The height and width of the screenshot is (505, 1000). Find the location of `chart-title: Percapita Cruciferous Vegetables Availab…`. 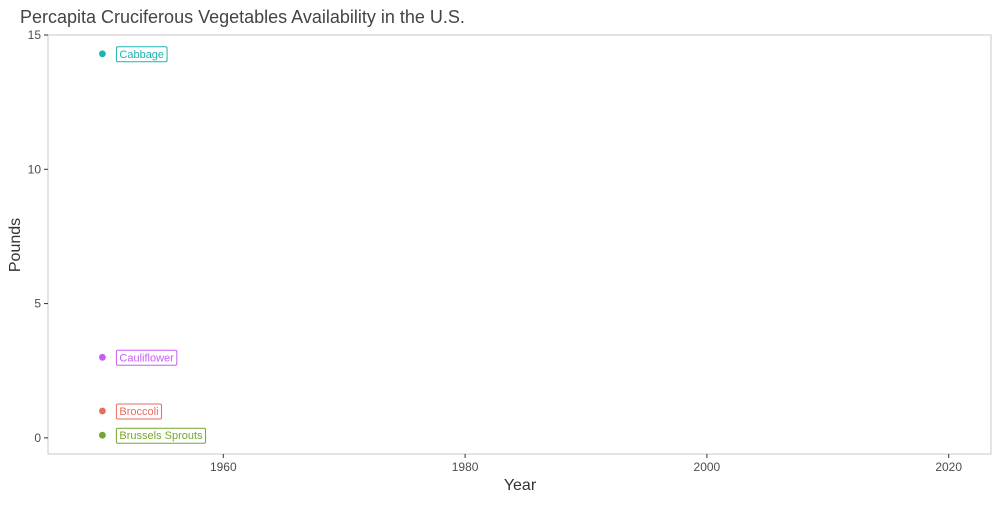

chart-title: Percapita Cruciferous Vegetables Availab… is located at coordinates (242, 17).